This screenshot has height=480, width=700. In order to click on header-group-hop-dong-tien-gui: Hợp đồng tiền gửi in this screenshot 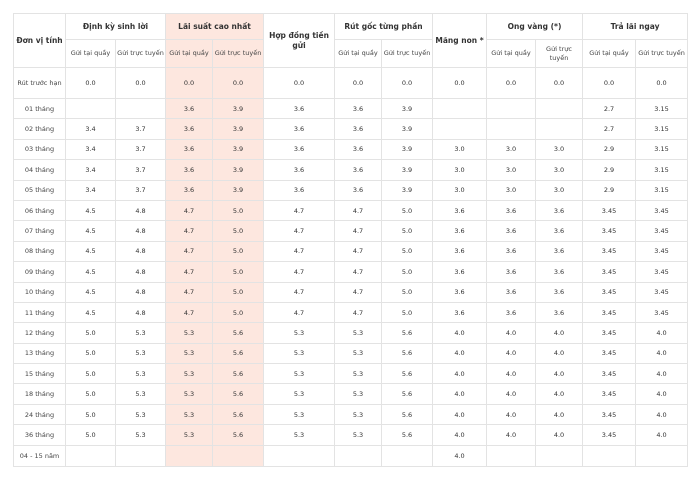, I will do `click(299, 40)`.